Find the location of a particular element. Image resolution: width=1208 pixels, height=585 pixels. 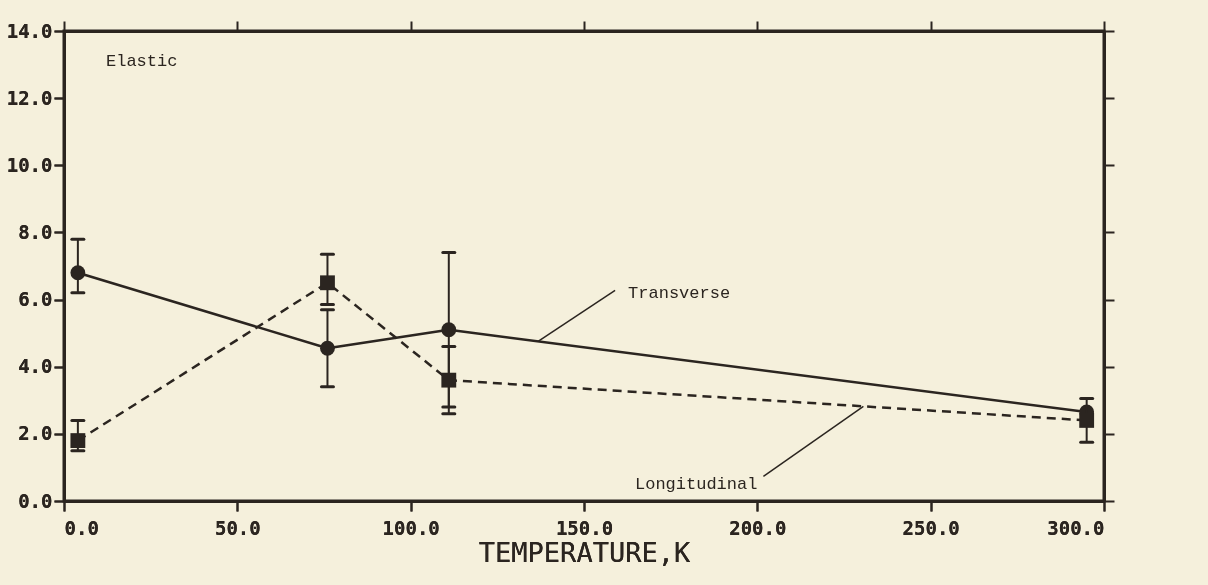

annotation: Elastic is located at coordinates (142, 61).